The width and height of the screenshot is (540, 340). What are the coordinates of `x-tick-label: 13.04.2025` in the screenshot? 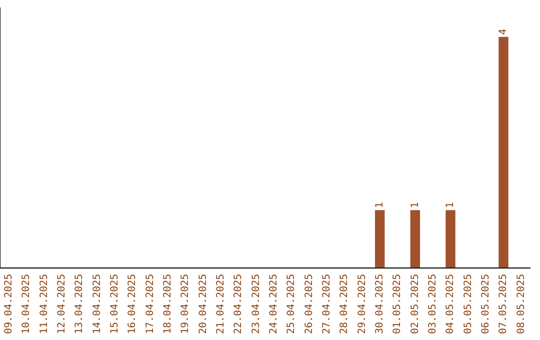 It's located at (80, 304).